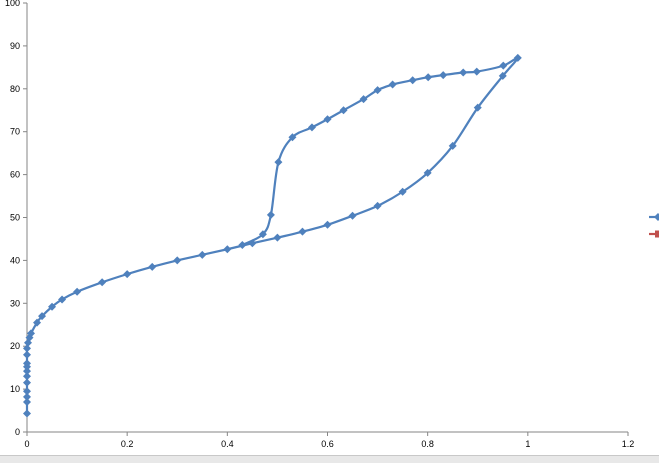  Describe the element at coordinates (127, 444) in the screenshot. I see `x-tick-label: 0.2` at that location.